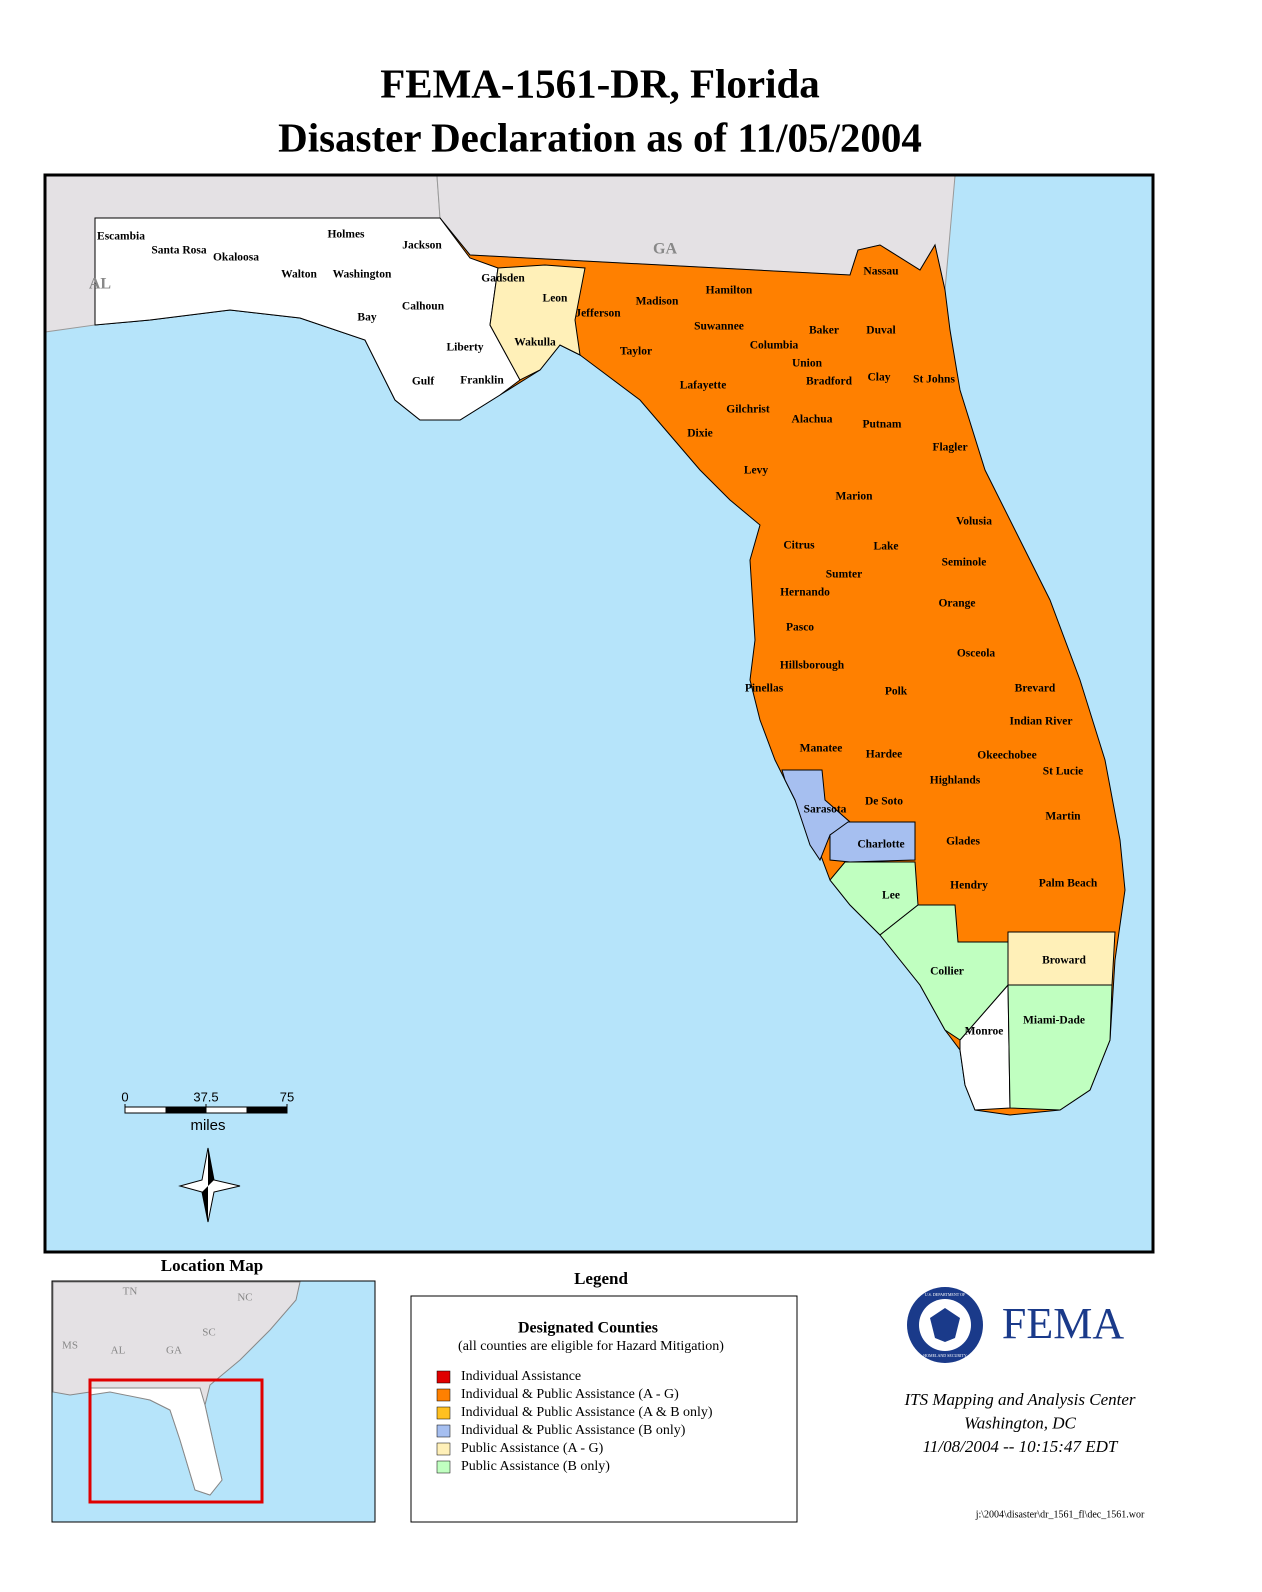 This screenshot has width=1262, height=1592. What do you see at coordinates (884, 802) in the screenshot?
I see `county-label: De Soto` at bounding box center [884, 802].